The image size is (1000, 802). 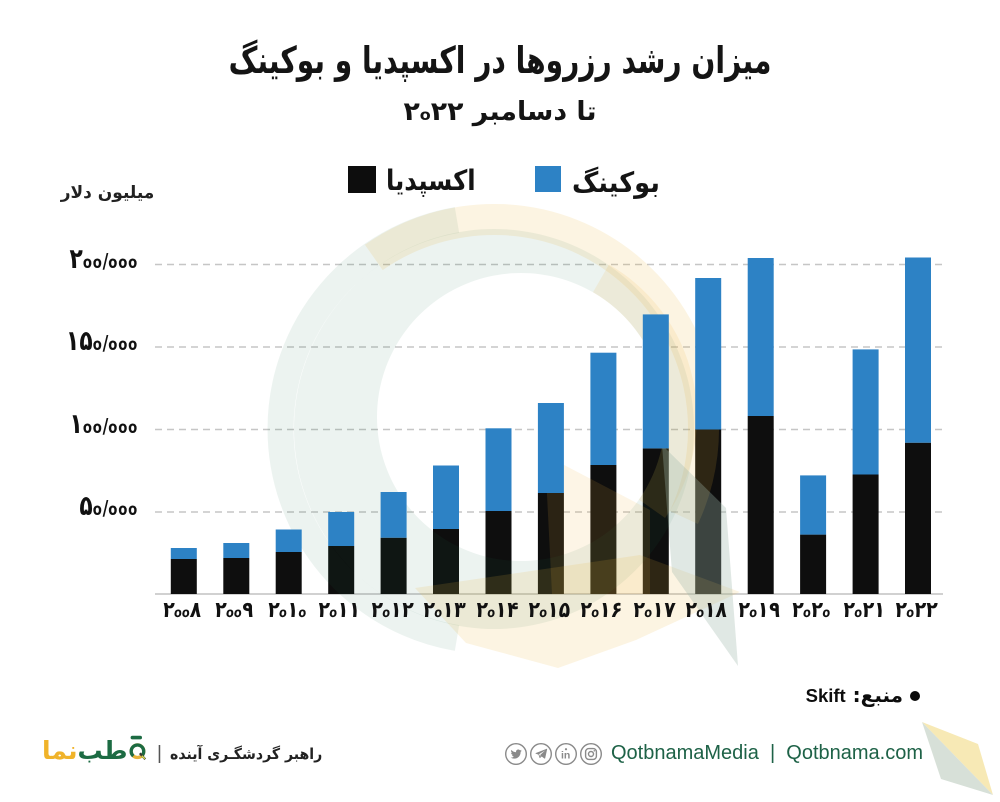 I want to click on svg-text: in, so click(x=565, y=756).